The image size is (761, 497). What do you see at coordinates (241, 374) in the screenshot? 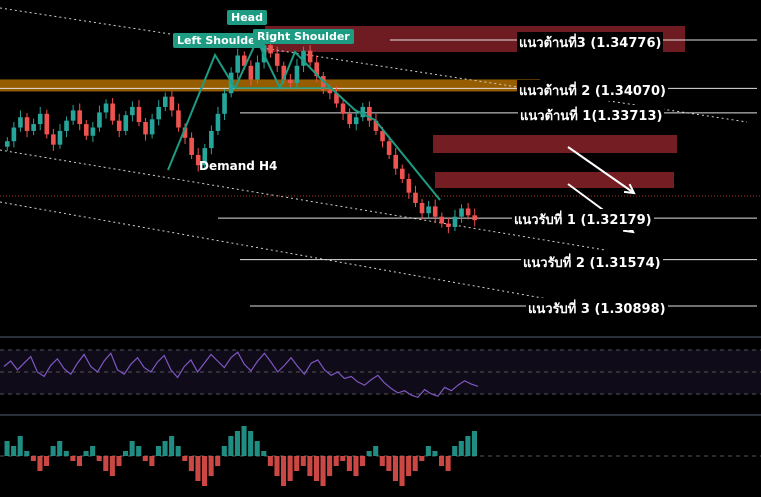
I see `rsi-line` at bounding box center [241, 374].